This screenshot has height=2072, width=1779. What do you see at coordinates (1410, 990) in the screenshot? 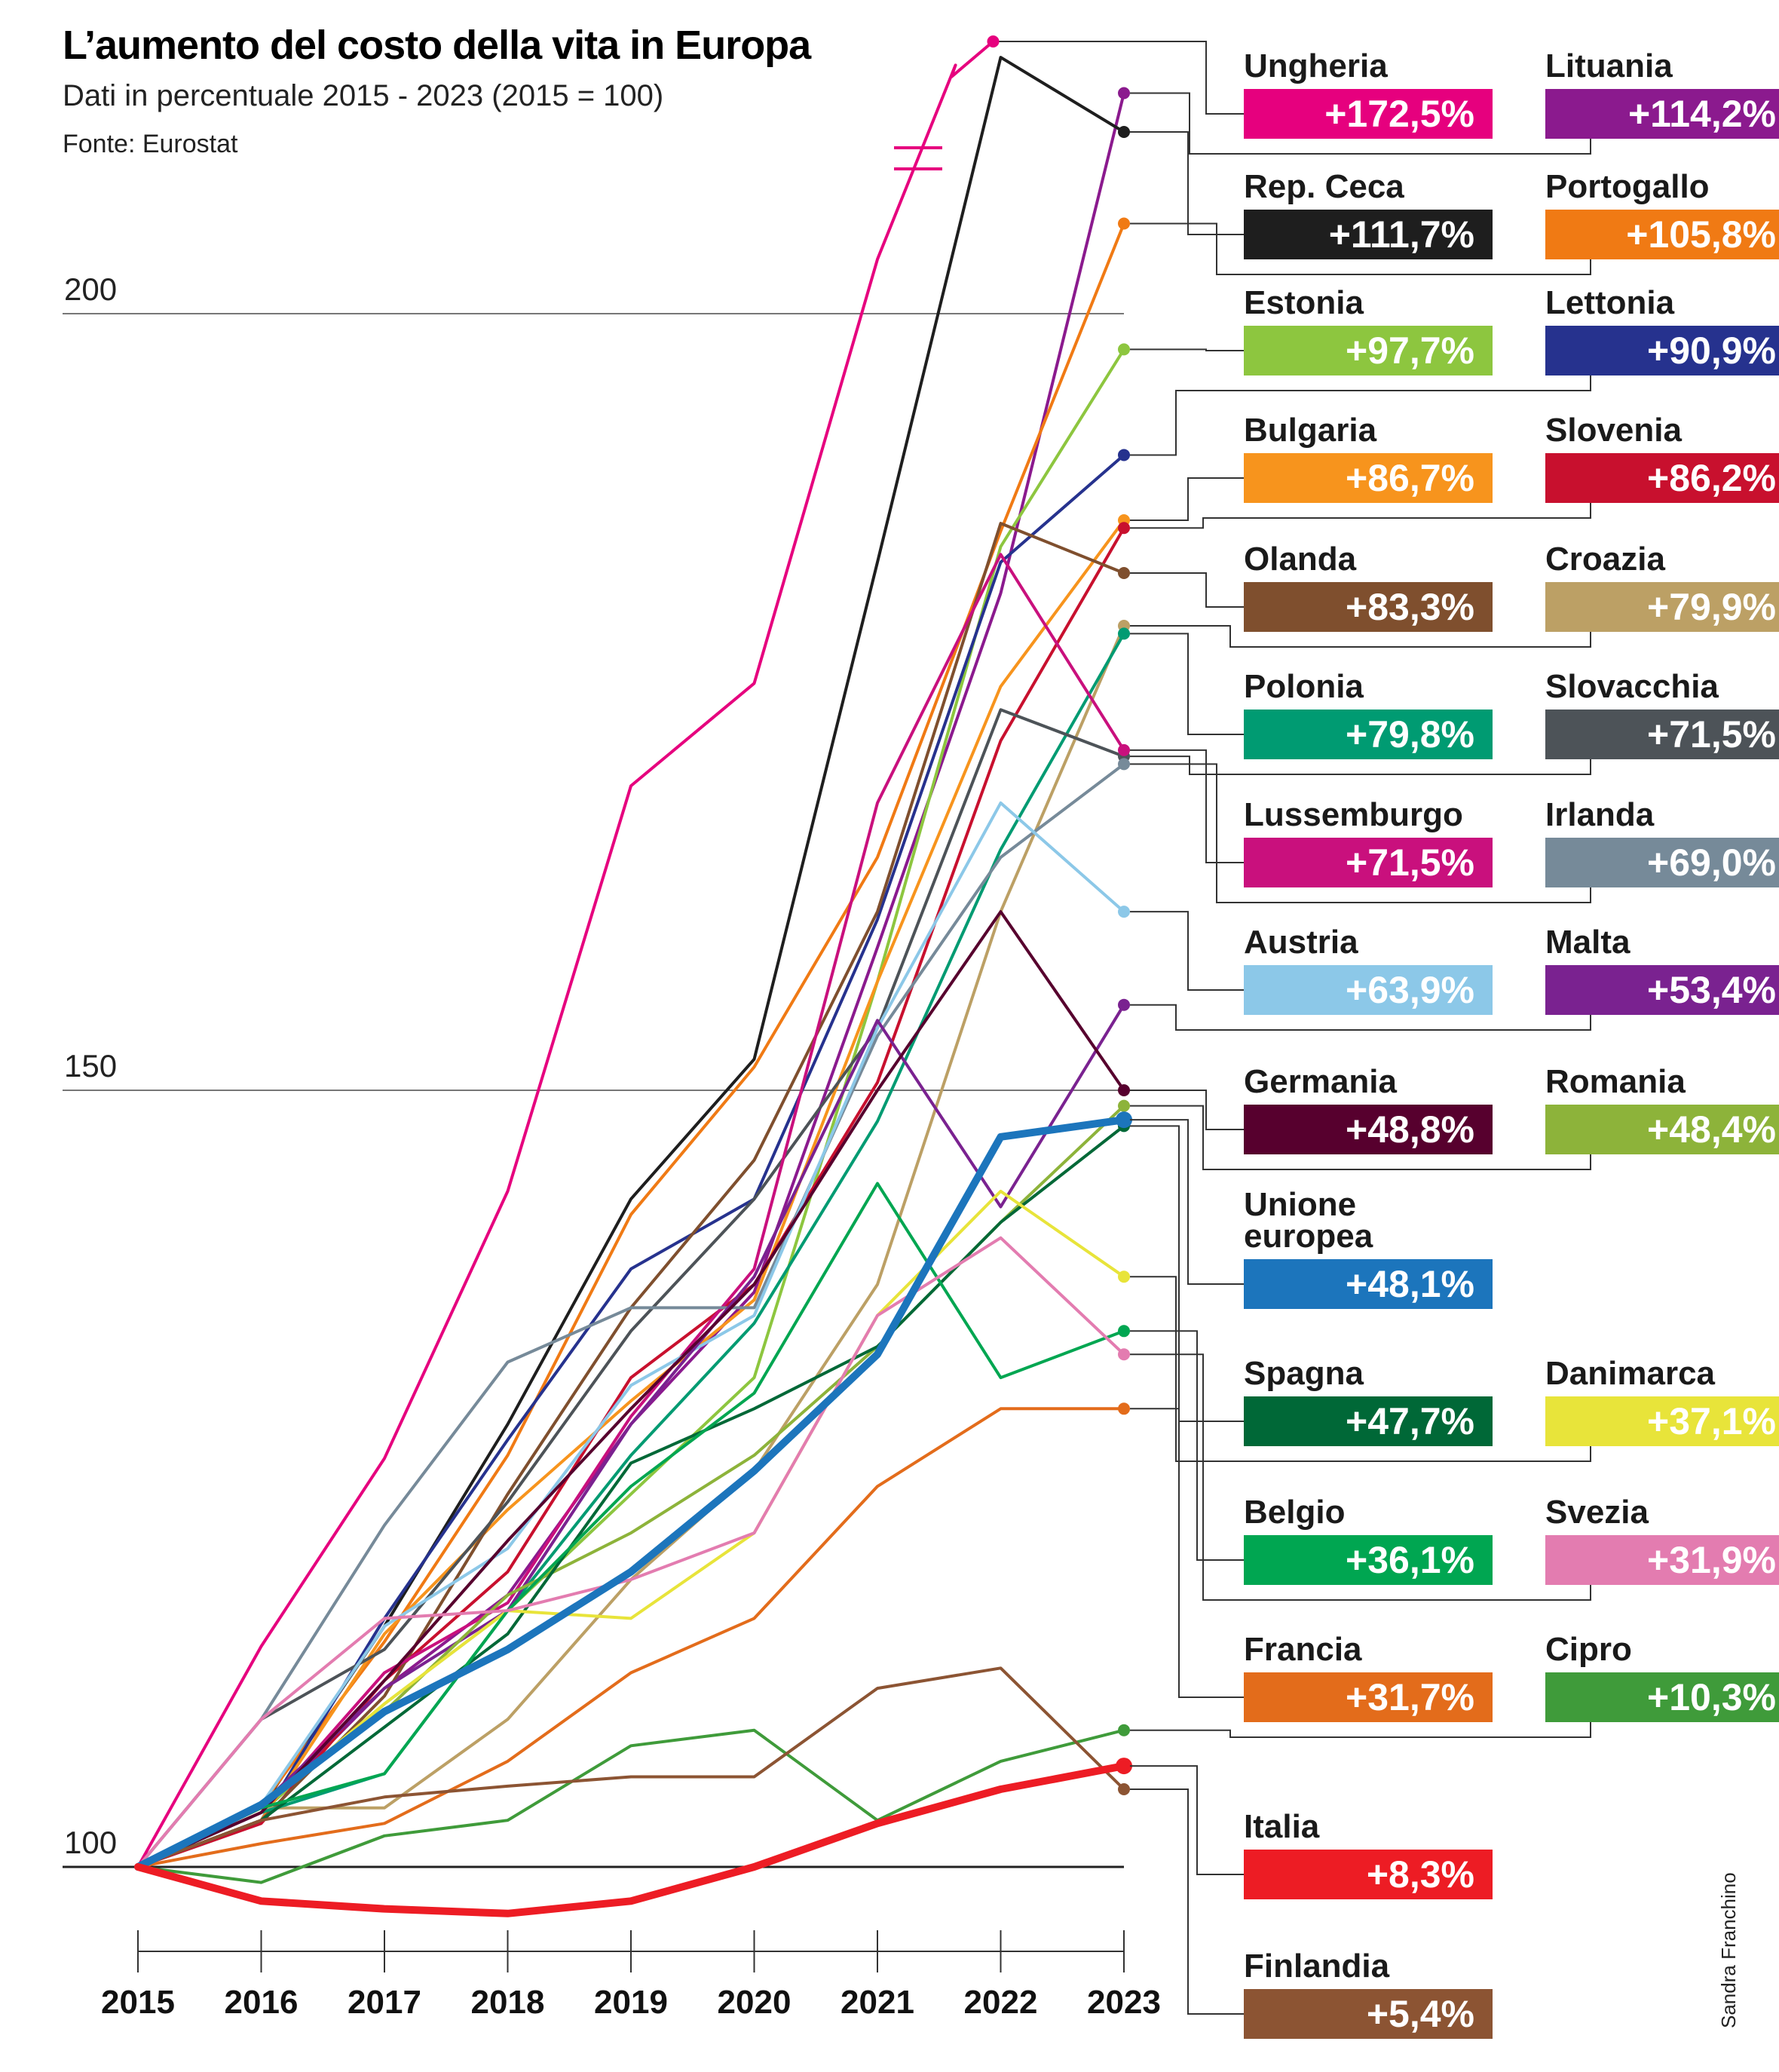
I see `legend-value: +63,9%` at bounding box center [1410, 990].